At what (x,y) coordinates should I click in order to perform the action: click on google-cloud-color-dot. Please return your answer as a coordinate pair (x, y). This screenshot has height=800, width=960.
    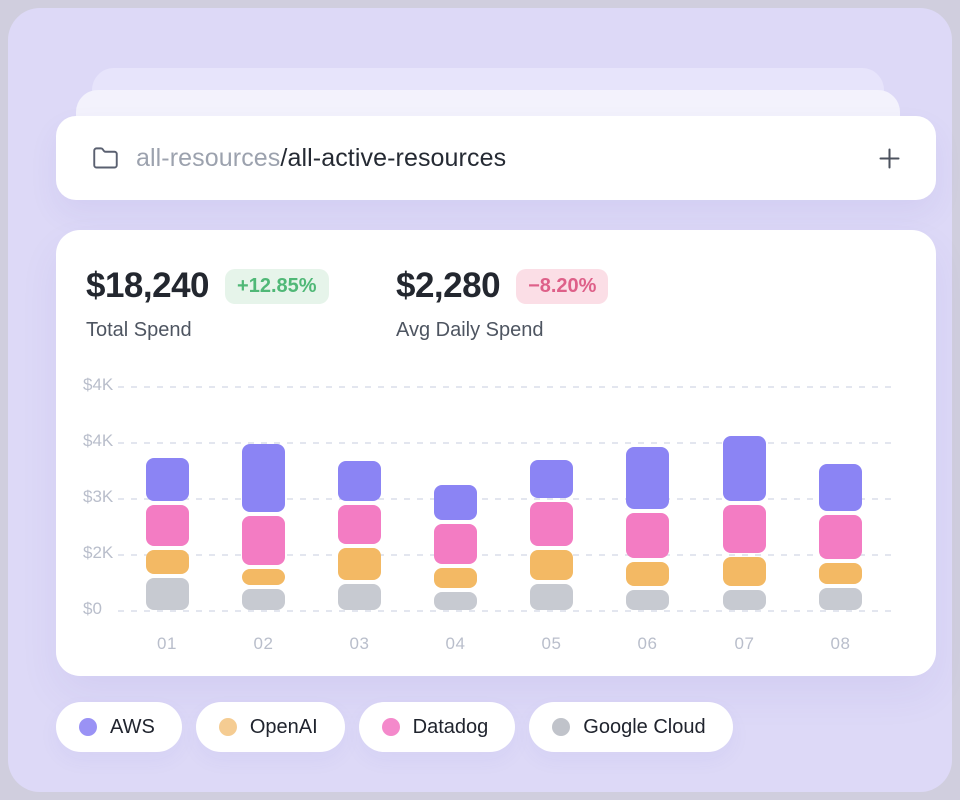
    Looking at the image, I should click on (561, 727).